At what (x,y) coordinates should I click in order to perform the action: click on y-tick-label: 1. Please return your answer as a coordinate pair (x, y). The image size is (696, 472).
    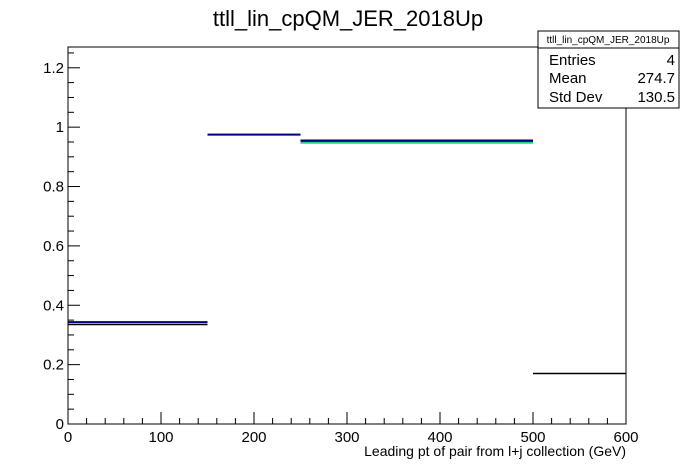
    Looking at the image, I should click on (60, 127).